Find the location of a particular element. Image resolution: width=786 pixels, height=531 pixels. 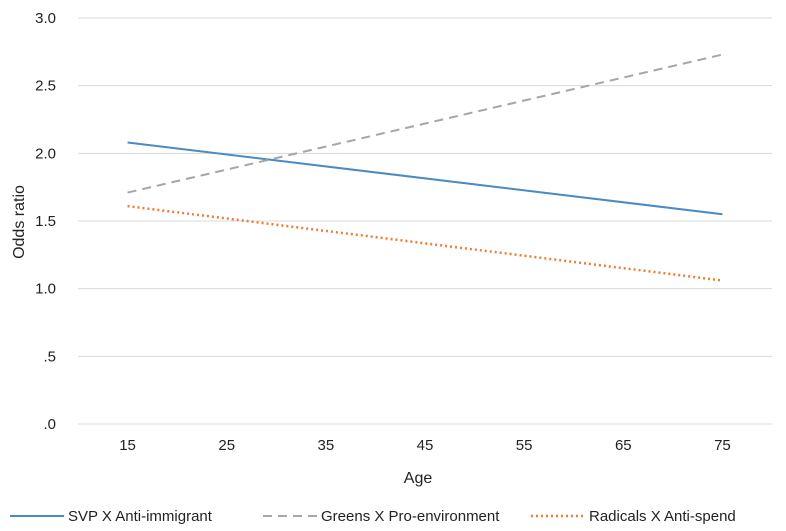

x-tick-label: 25 is located at coordinates (226, 445).